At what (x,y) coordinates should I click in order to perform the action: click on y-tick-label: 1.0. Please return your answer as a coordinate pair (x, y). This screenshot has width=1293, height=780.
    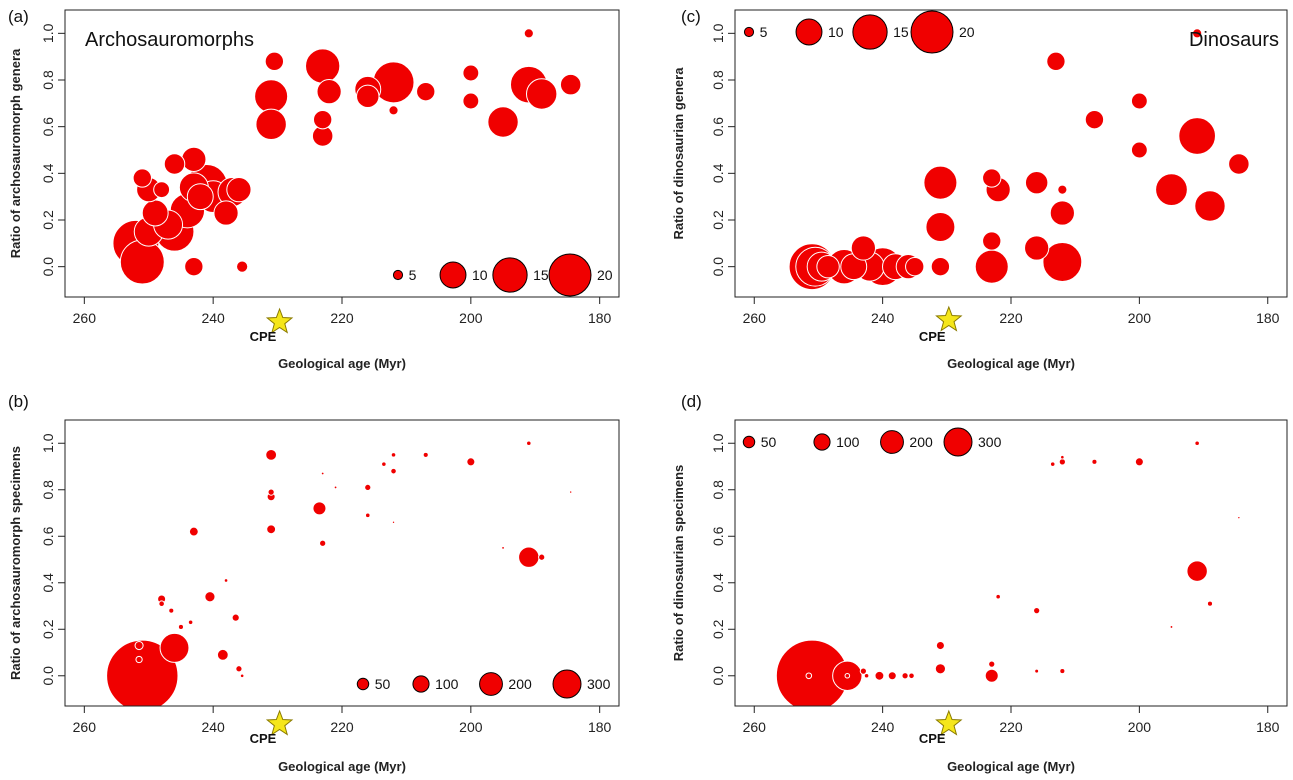
    Looking at the image, I should click on (718, 443).